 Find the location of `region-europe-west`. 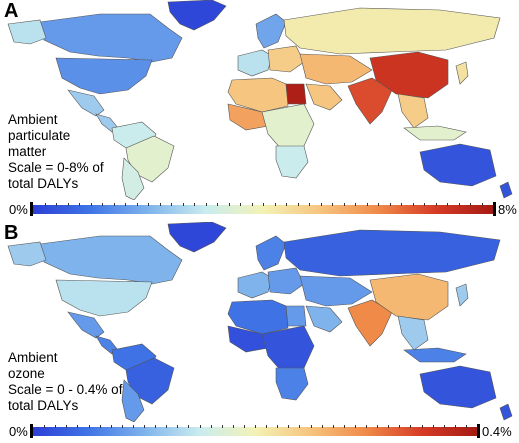

region-europe-west is located at coordinates (255, 63).